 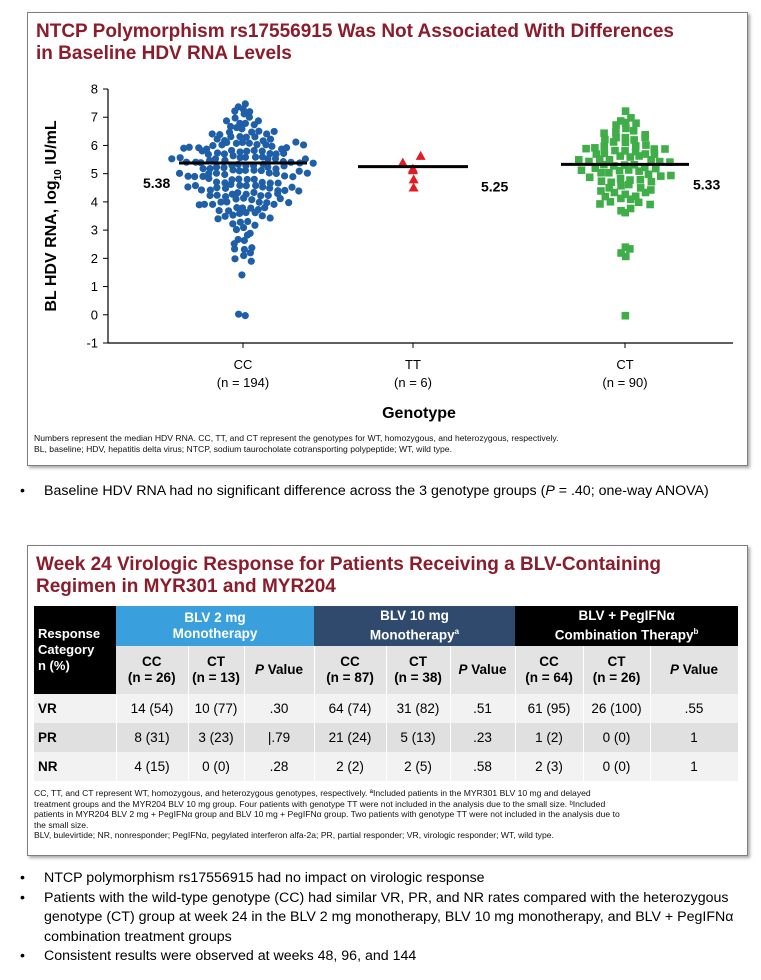 What do you see at coordinates (420, 155) in the screenshot?
I see `data-point-tt` at bounding box center [420, 155].